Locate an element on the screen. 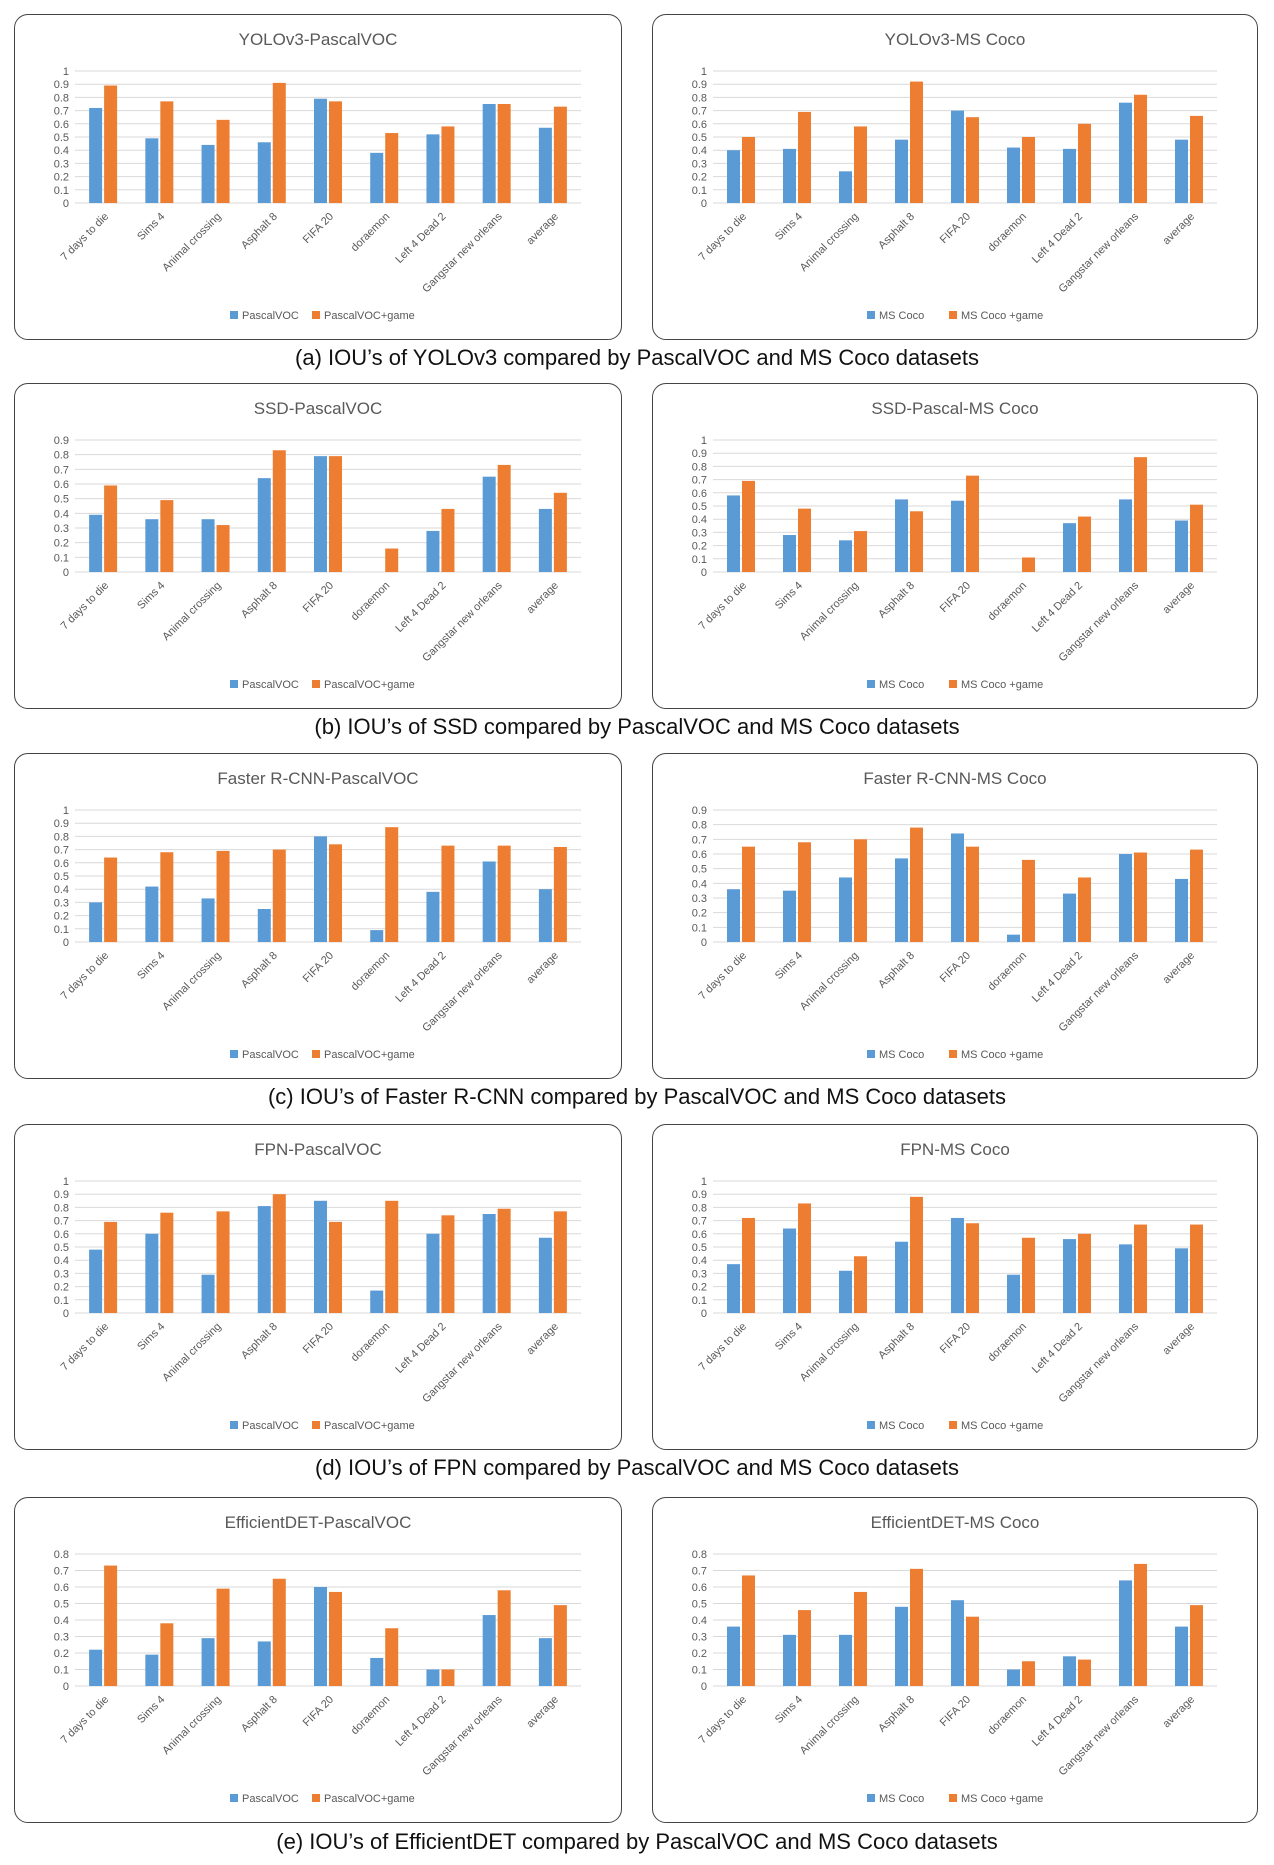  x-category-label: Asphalt 8 is located at coordinates (259, 1714).